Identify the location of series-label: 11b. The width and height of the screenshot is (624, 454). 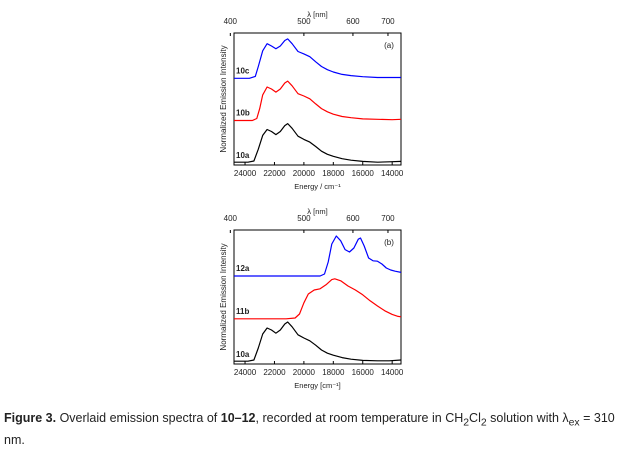
(242, 311).